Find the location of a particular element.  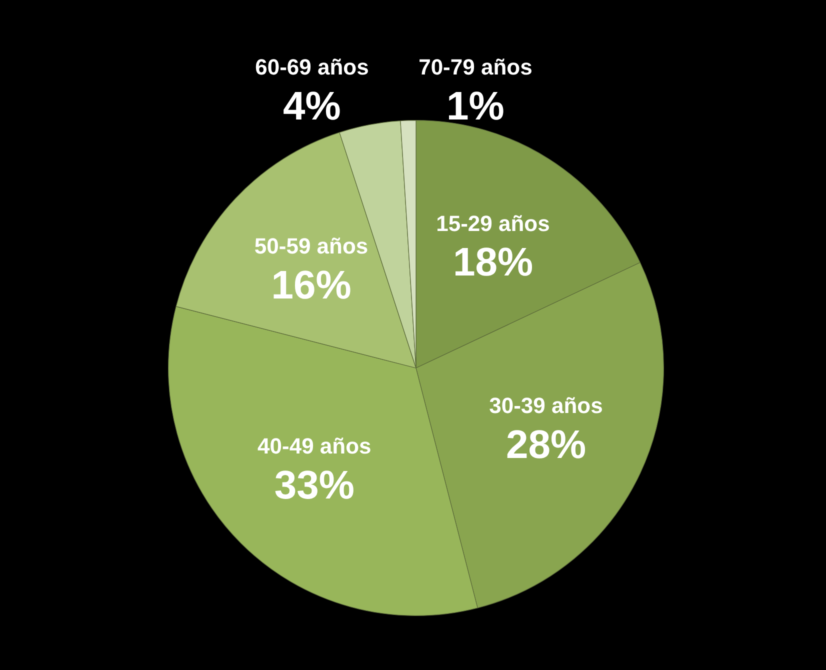

data-label: 4% is located at coordinates (312, 106).